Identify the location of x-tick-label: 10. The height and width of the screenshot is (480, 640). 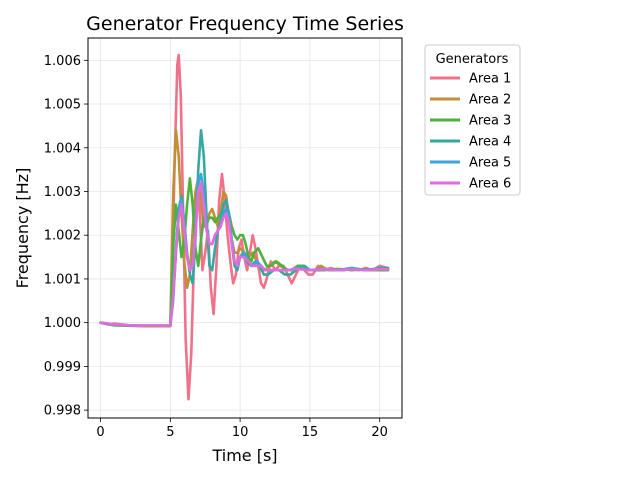
(240, 432).